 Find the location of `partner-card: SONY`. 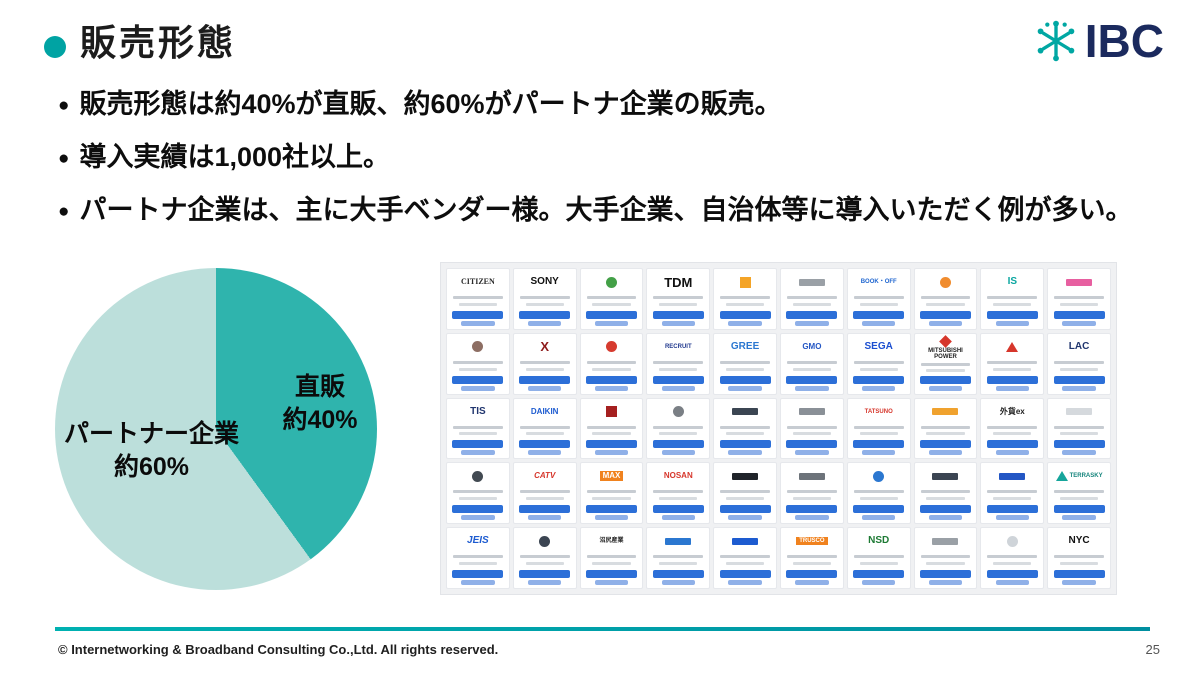

partner-card: SONY is located at coordinates (544, 299).